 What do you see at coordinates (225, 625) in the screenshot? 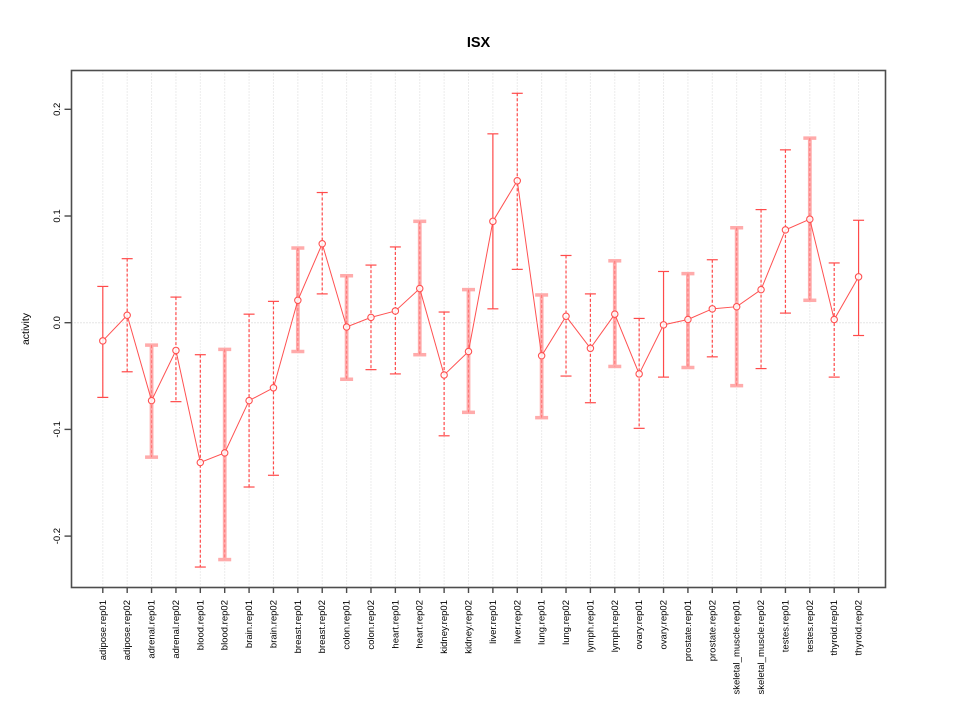
I see `x-axis-label: blood.rep02` at bounding box center [225, 625].